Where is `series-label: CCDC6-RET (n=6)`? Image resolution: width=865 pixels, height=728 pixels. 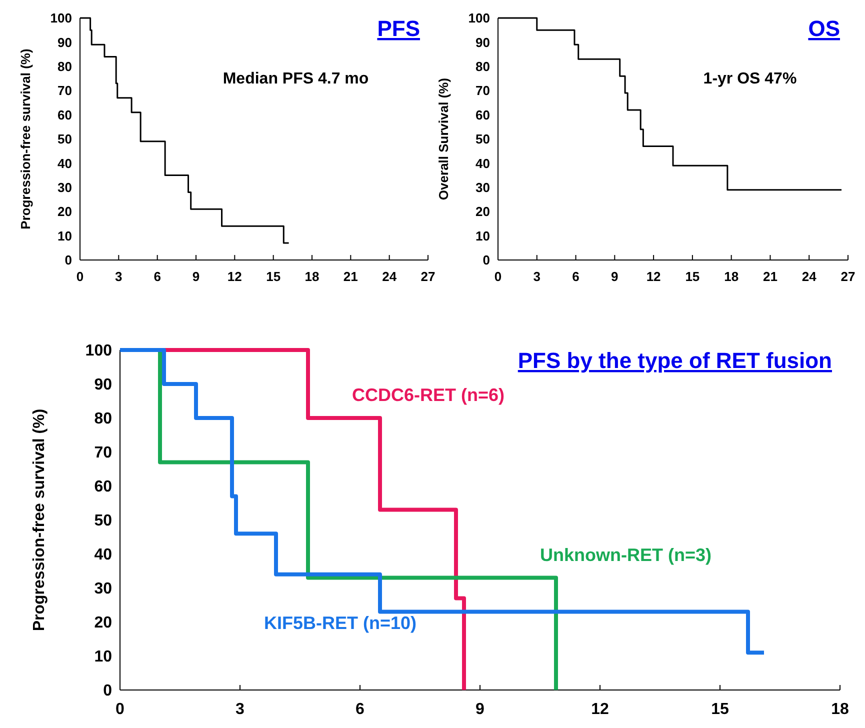
series-label: CCDC6-RET (n=6) is located at coordinates (428, 395).